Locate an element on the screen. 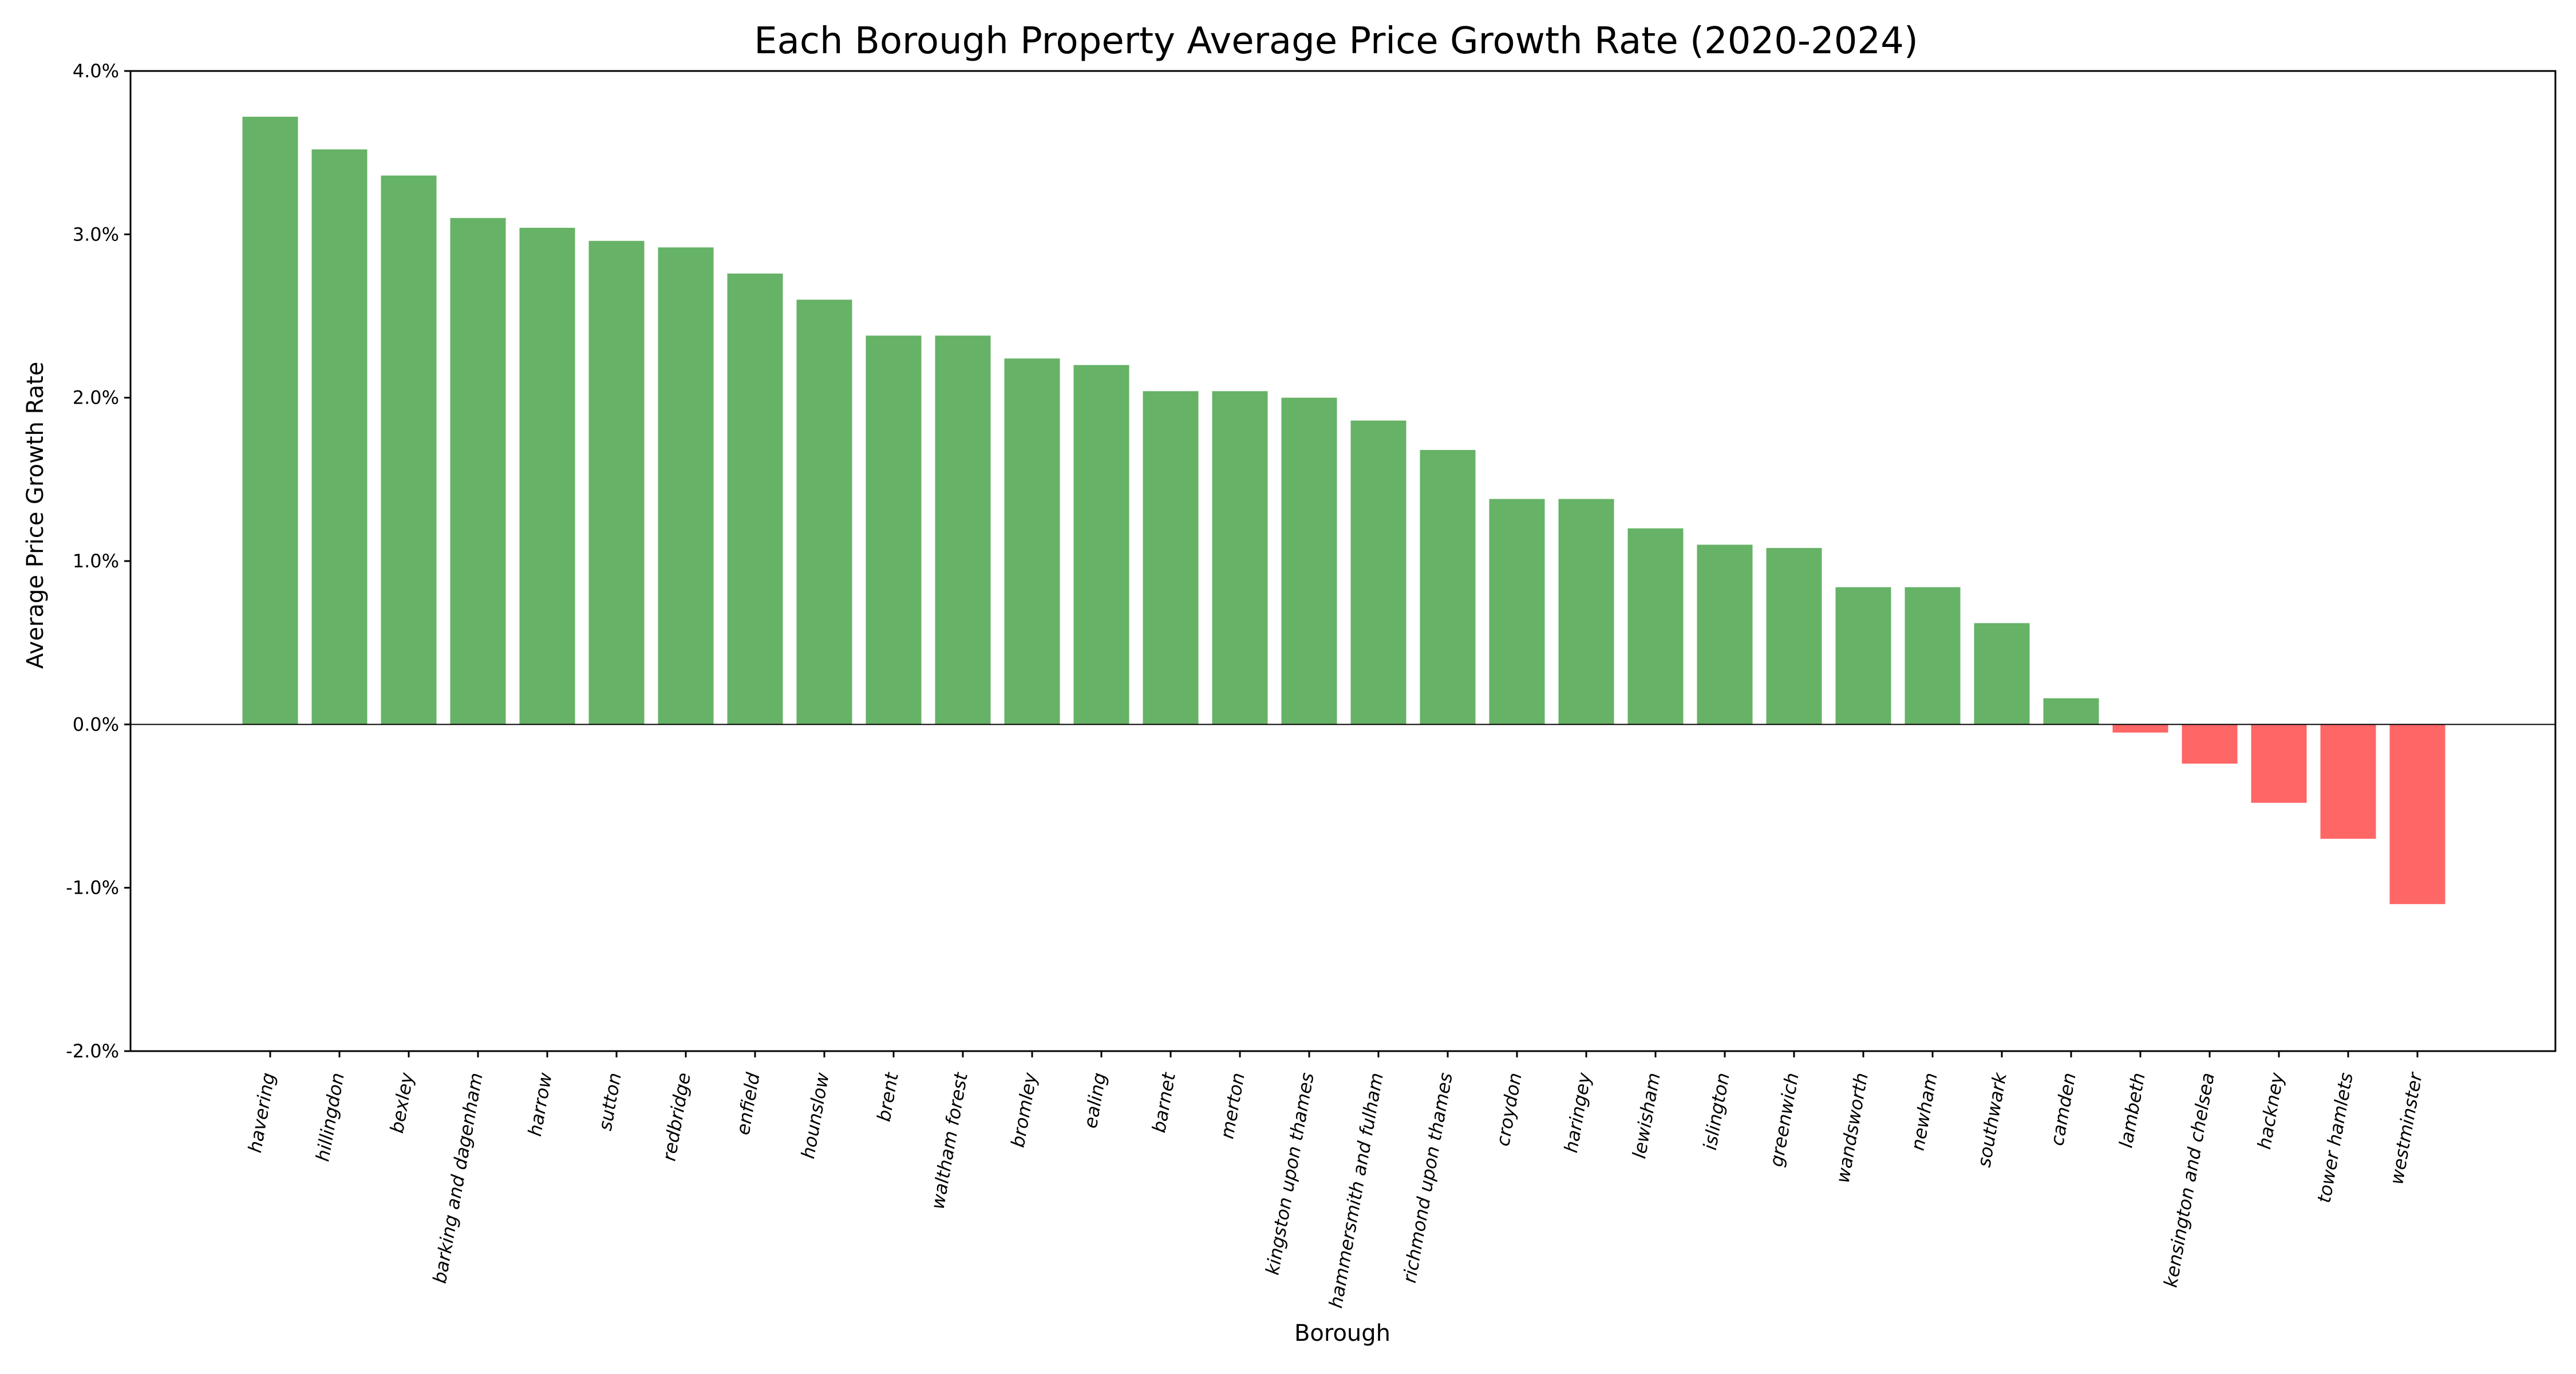 This screenshot has width=2576, height=1374. x-tick-label: lambeth is located at coordinates (2132, 1111).